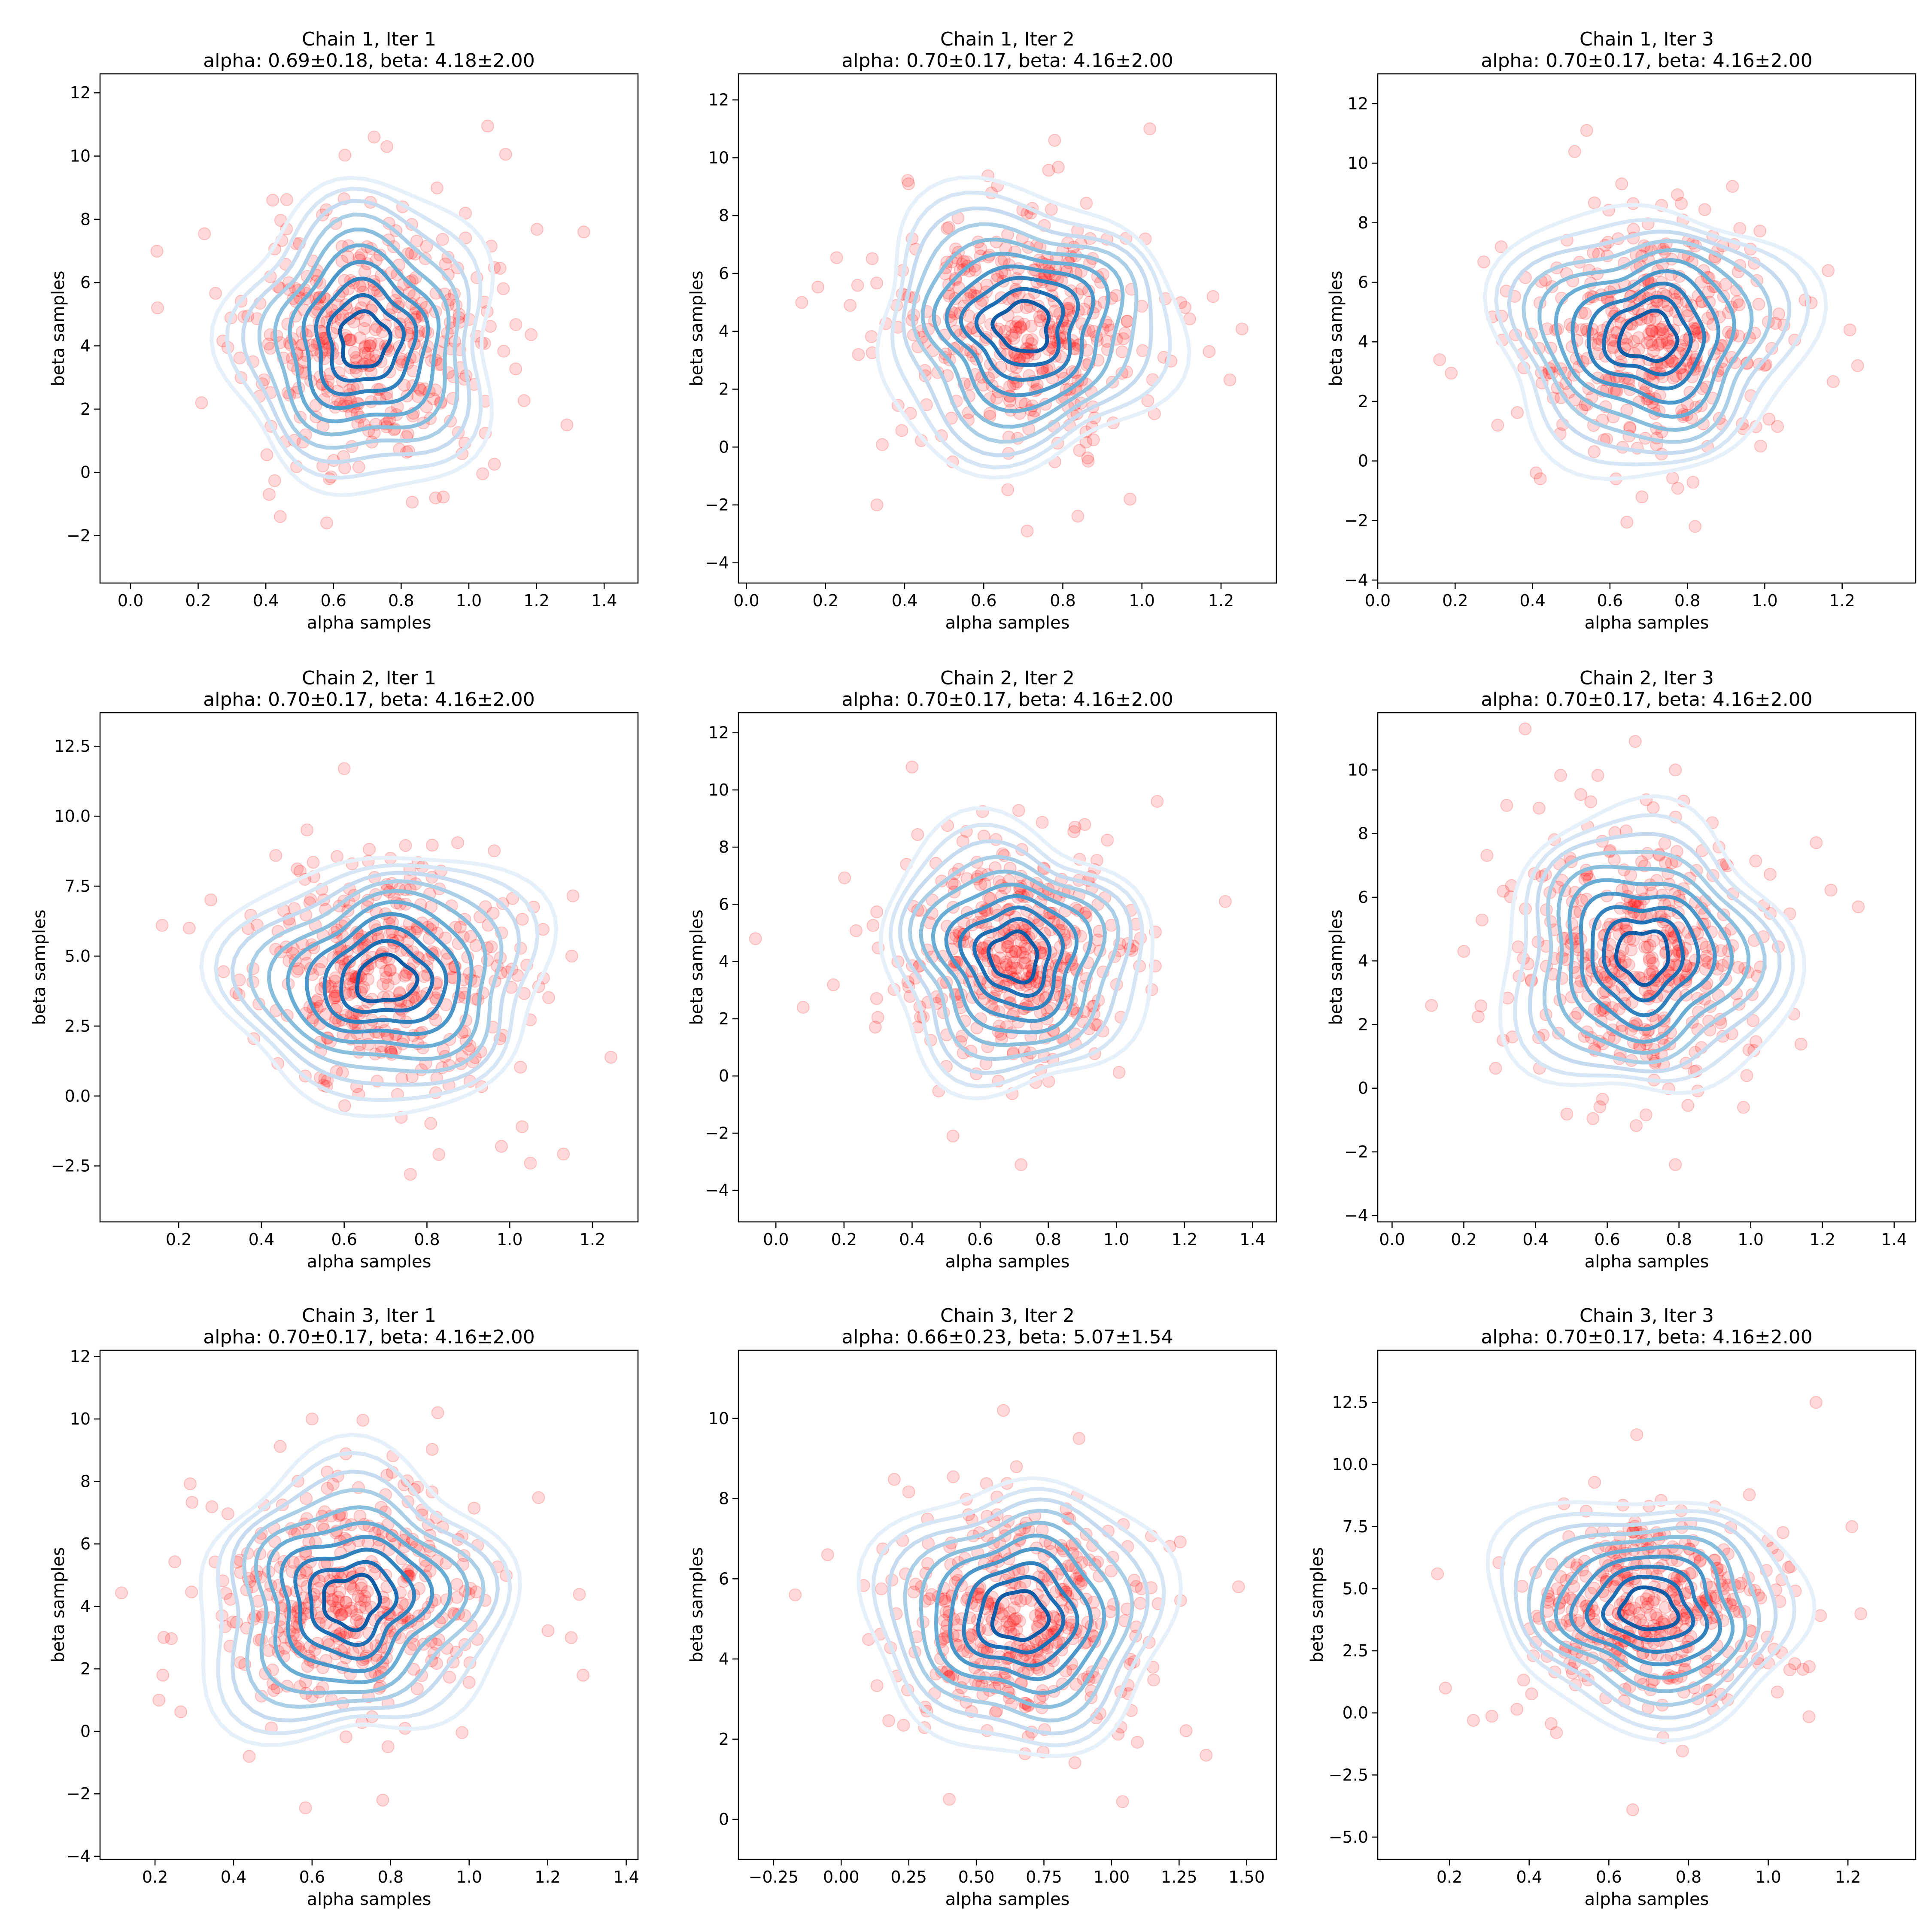  I want to click on y-tick-label: −4, so click(79, 1857).